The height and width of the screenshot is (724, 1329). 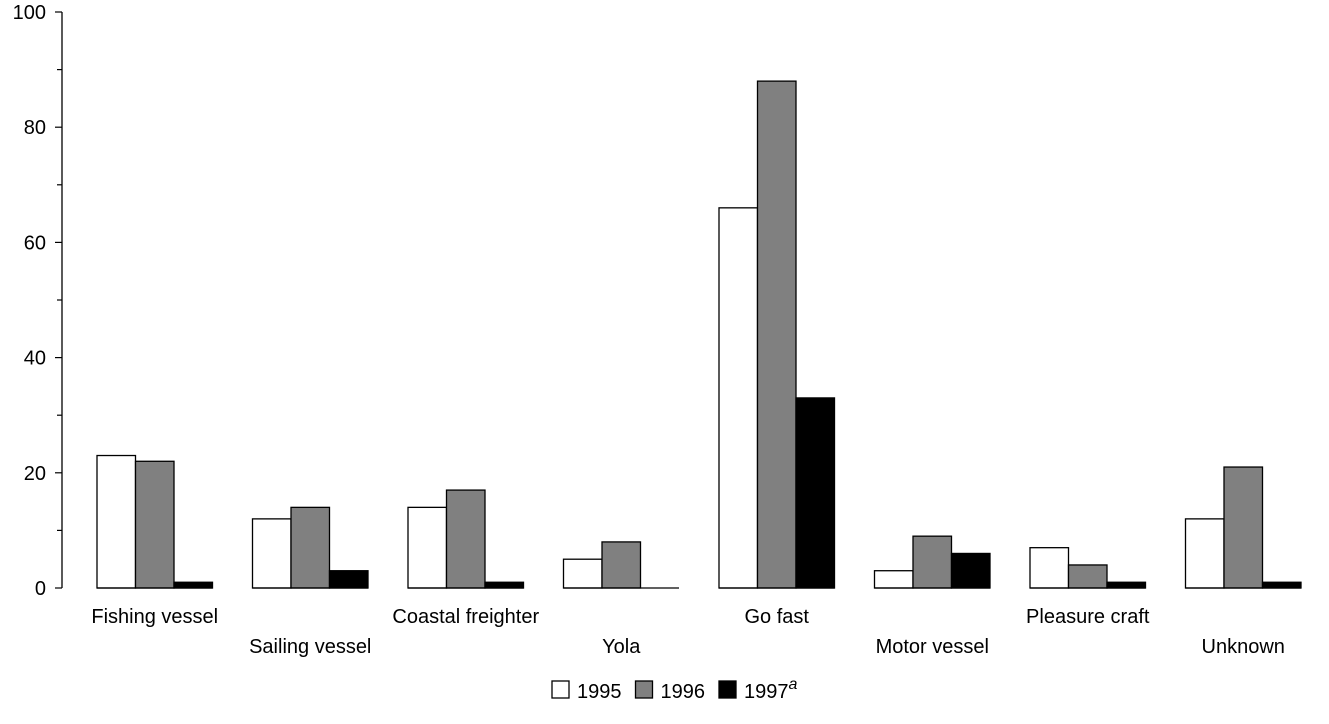 What do you see at coordinates (1088, 617) in the screenshot?
I see `category-label: Pleasure craft` at bounding box center [1088, 617].